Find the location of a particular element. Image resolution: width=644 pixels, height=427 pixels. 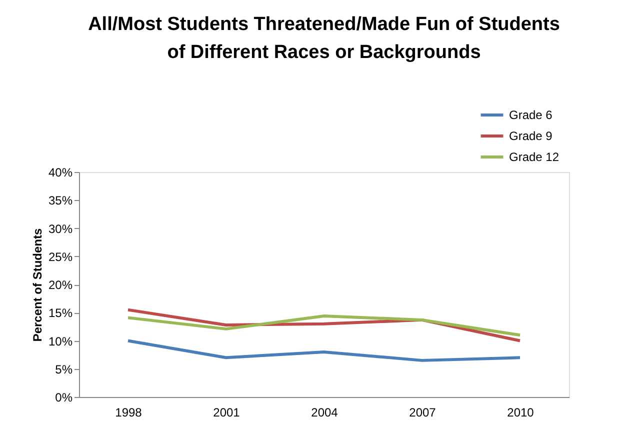

y-tick-label: 30% is located at coordinates (60, 229).